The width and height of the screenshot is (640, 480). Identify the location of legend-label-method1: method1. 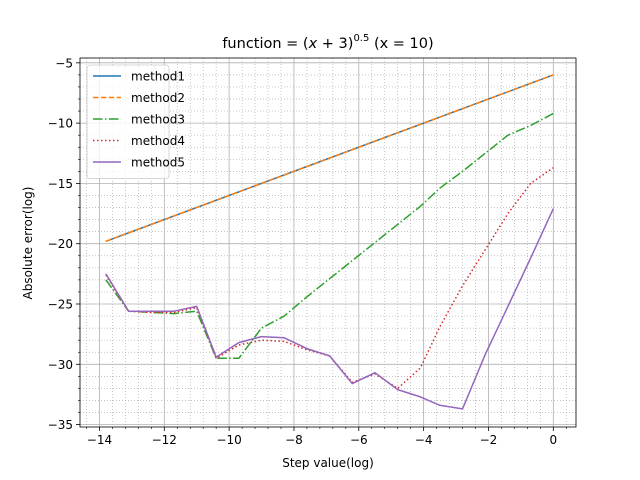
(158, 77).